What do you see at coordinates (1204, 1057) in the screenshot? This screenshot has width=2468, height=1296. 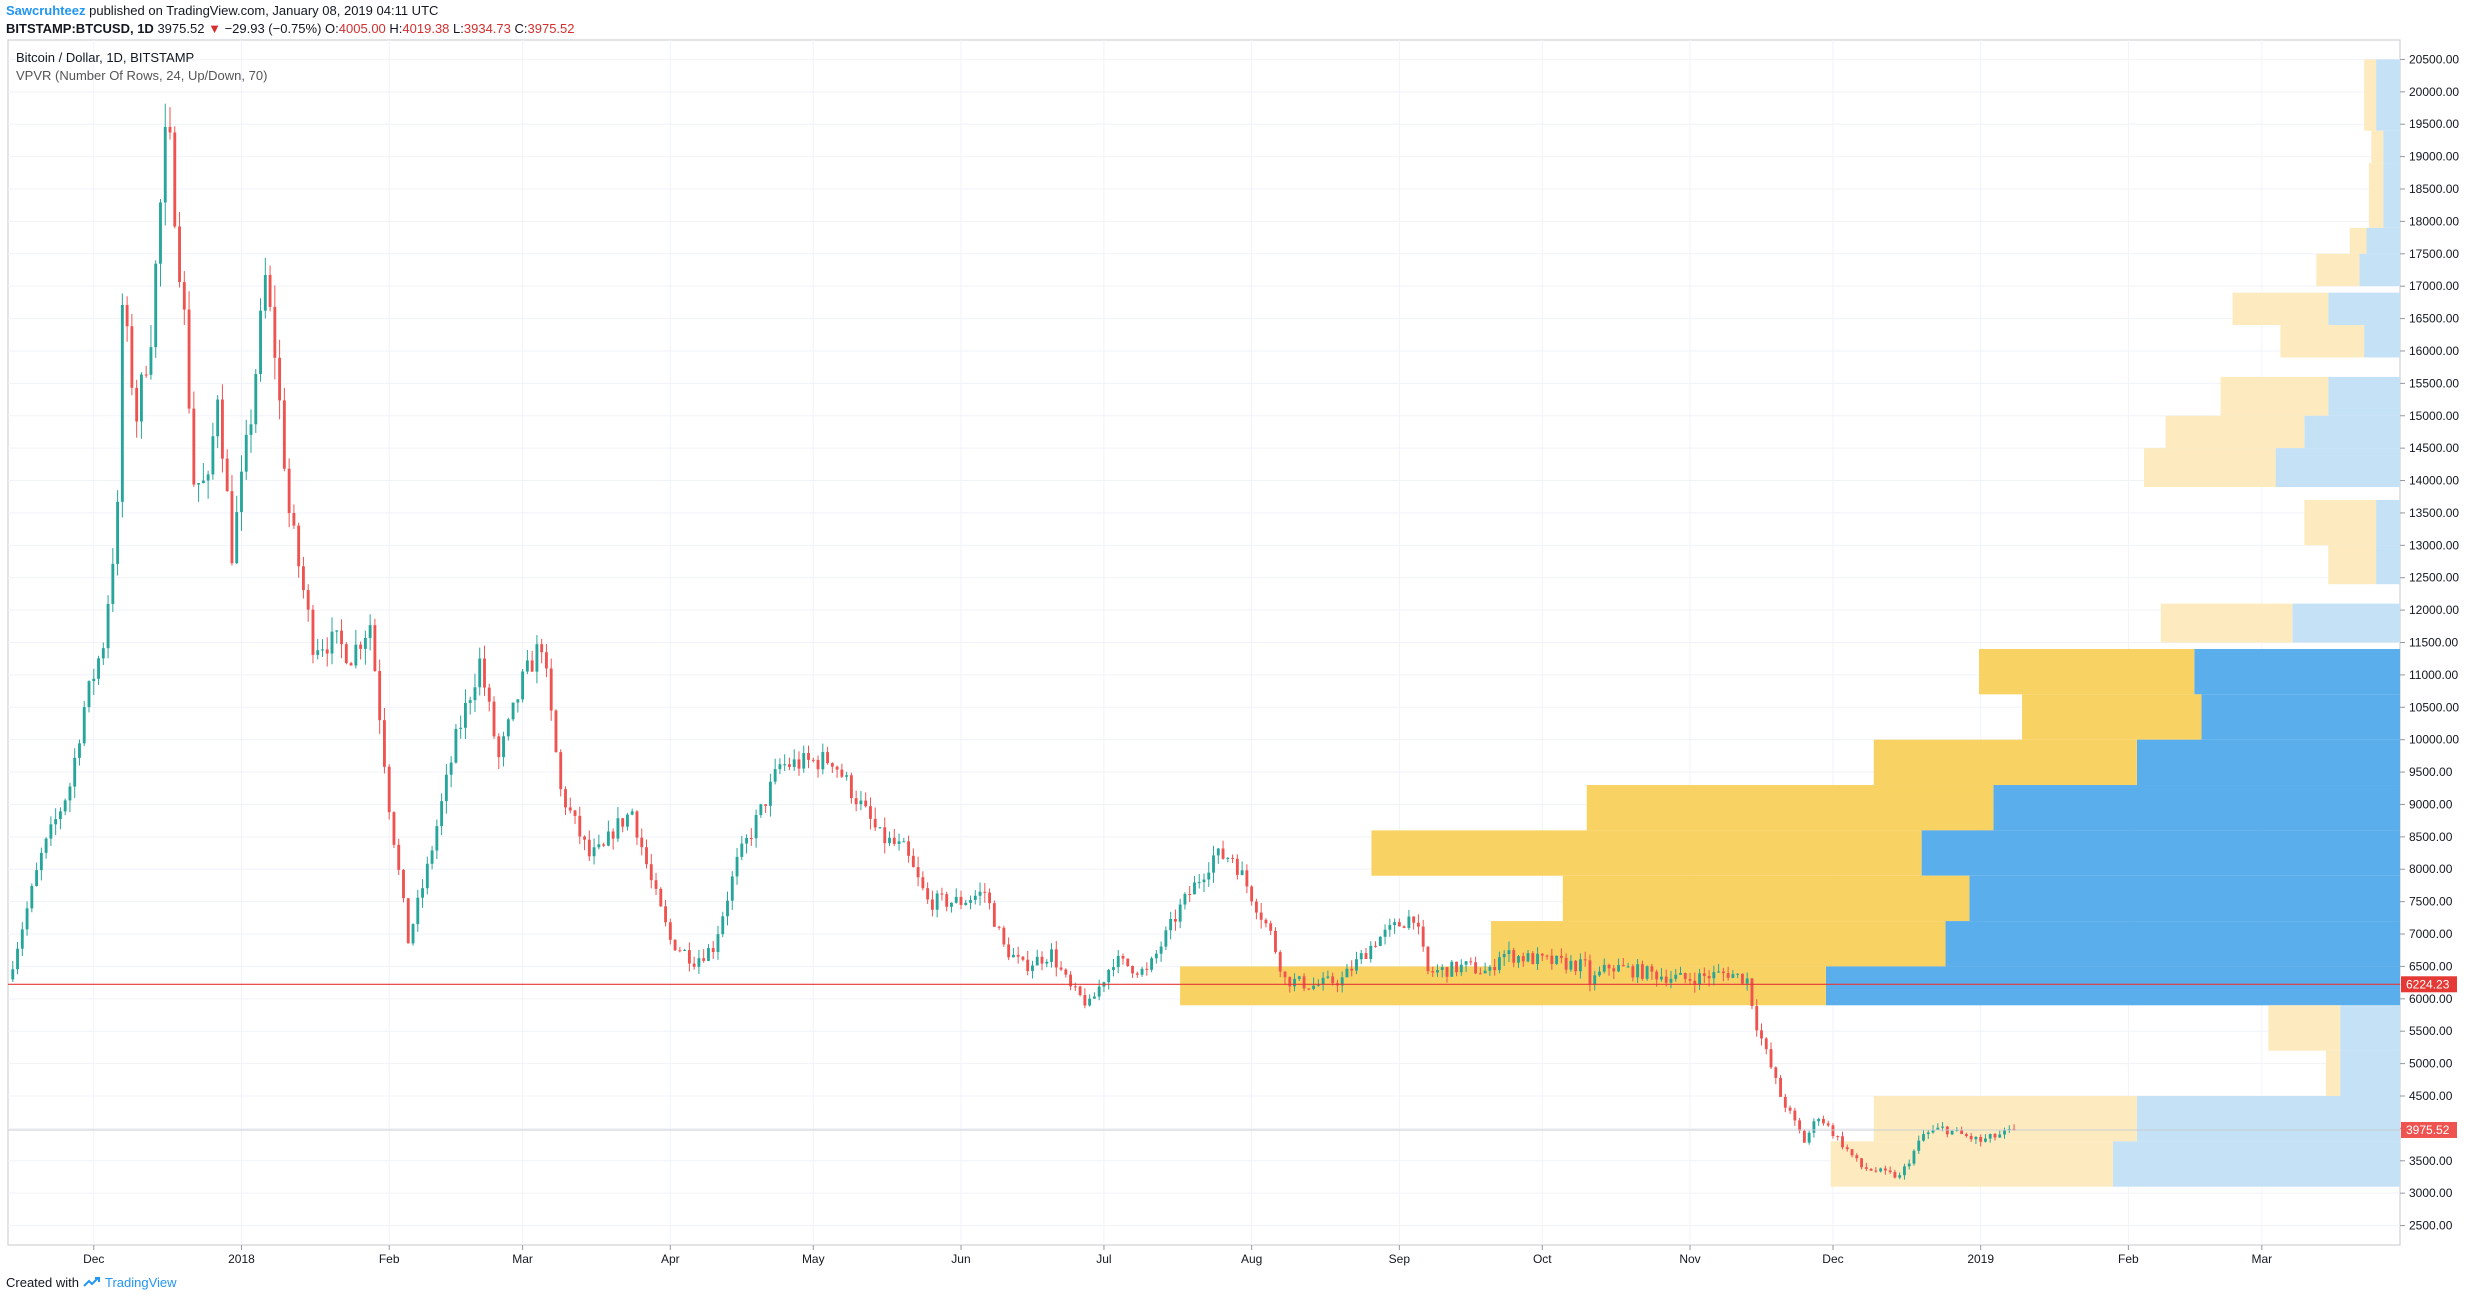 I see `price-lines` at bounding box center [1204, 1057].